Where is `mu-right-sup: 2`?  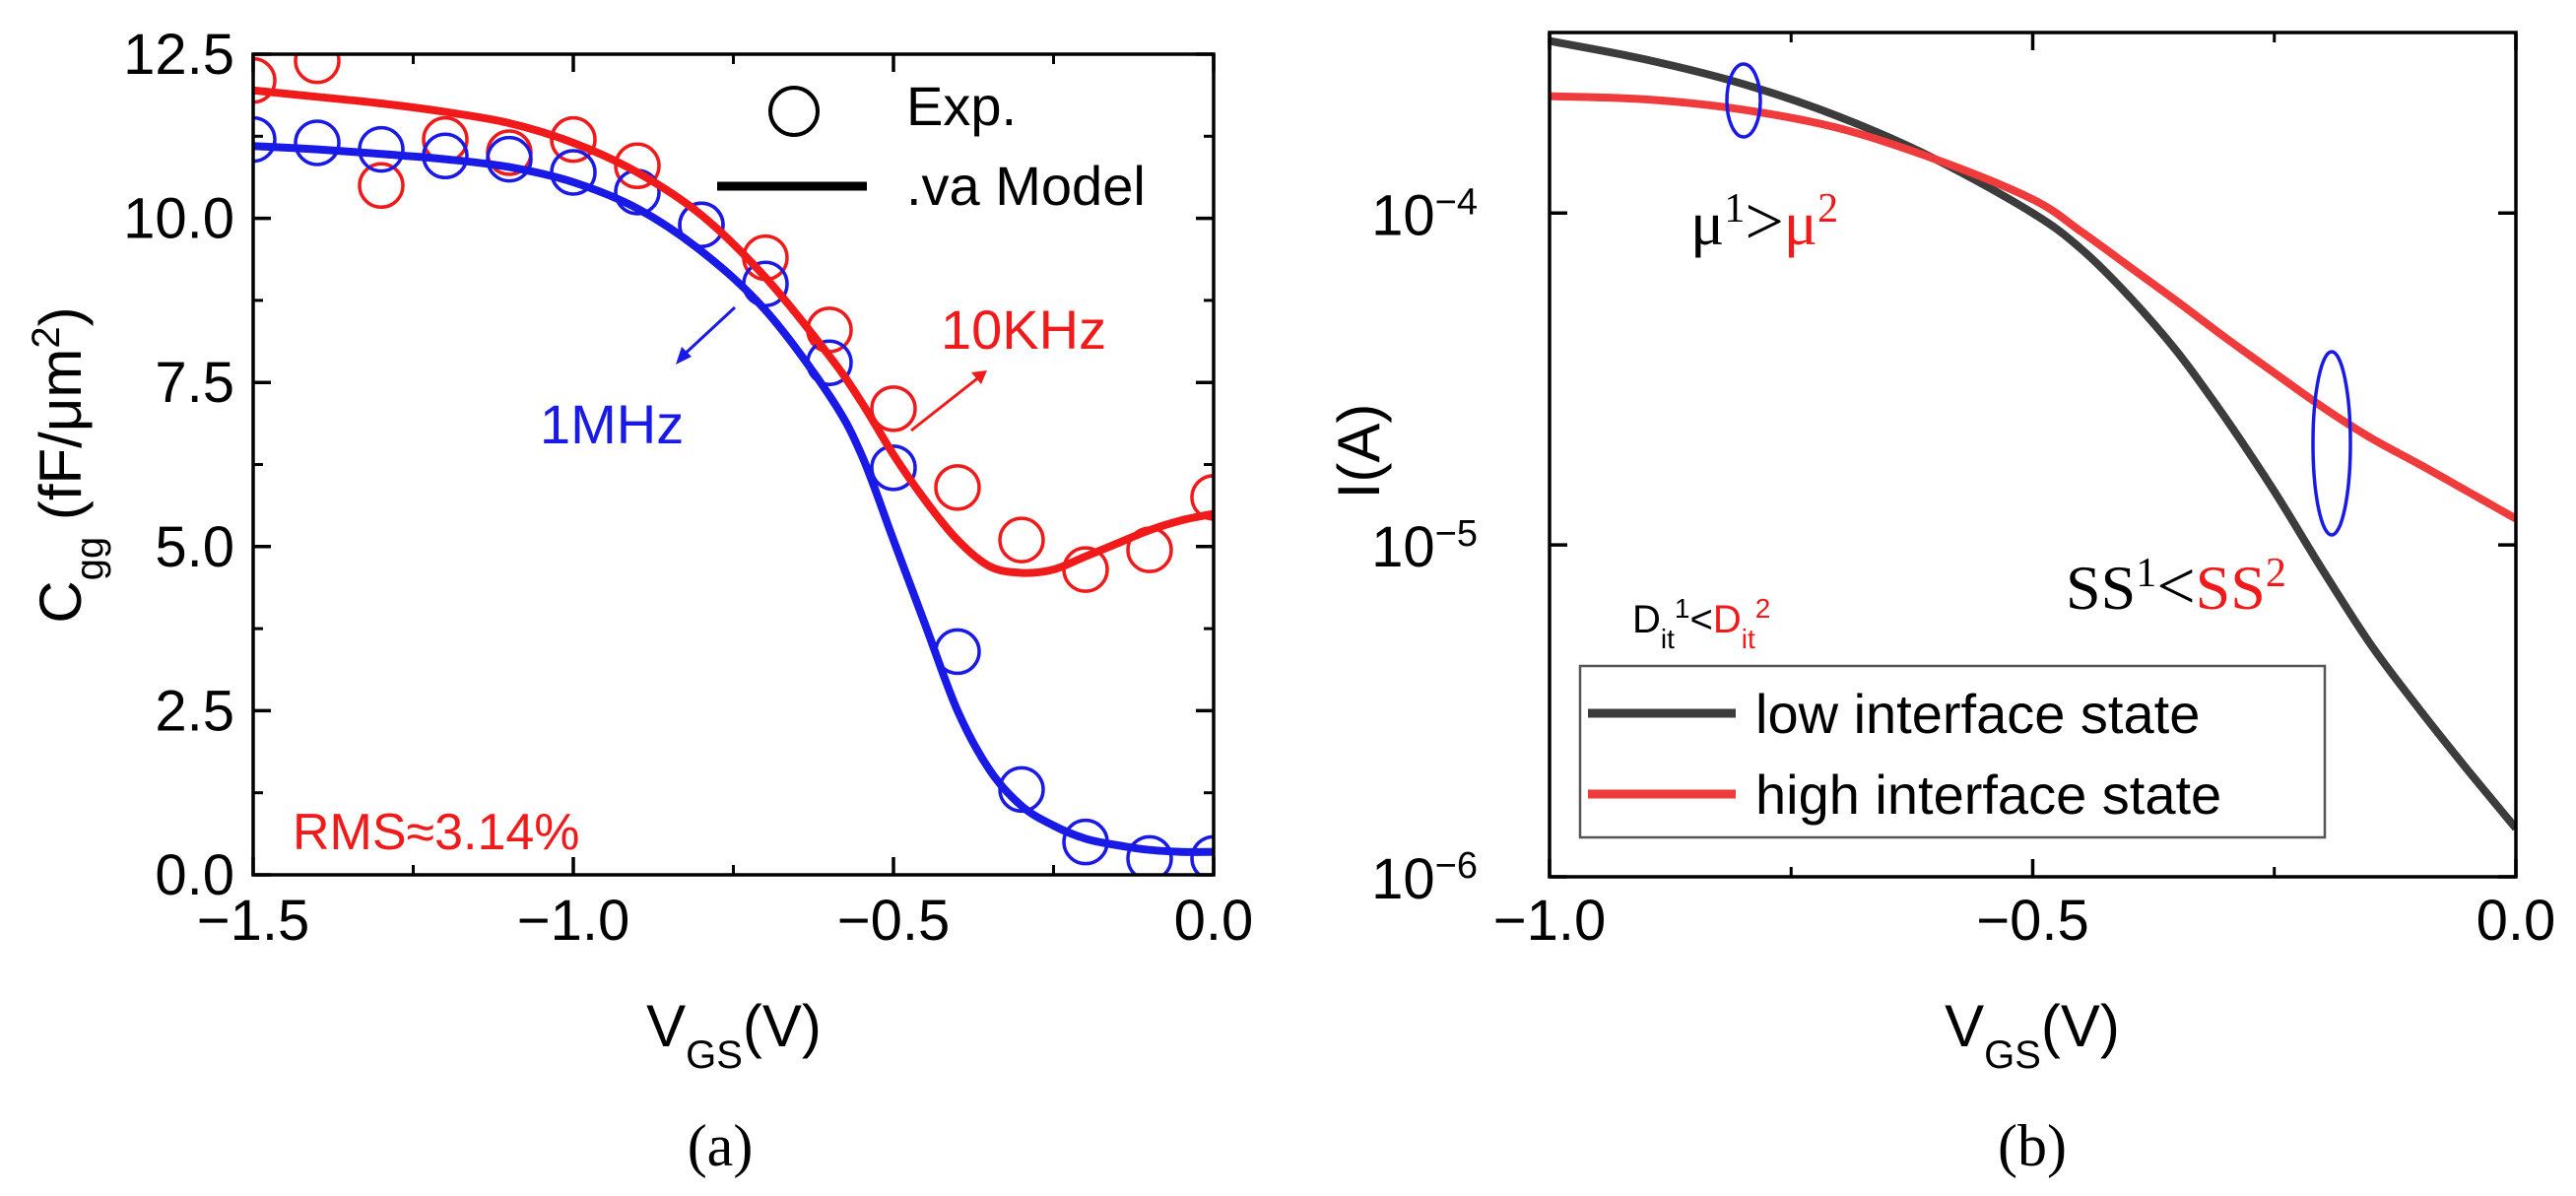
mu-right-sup: 2 is located at coordinates (1828, 209).